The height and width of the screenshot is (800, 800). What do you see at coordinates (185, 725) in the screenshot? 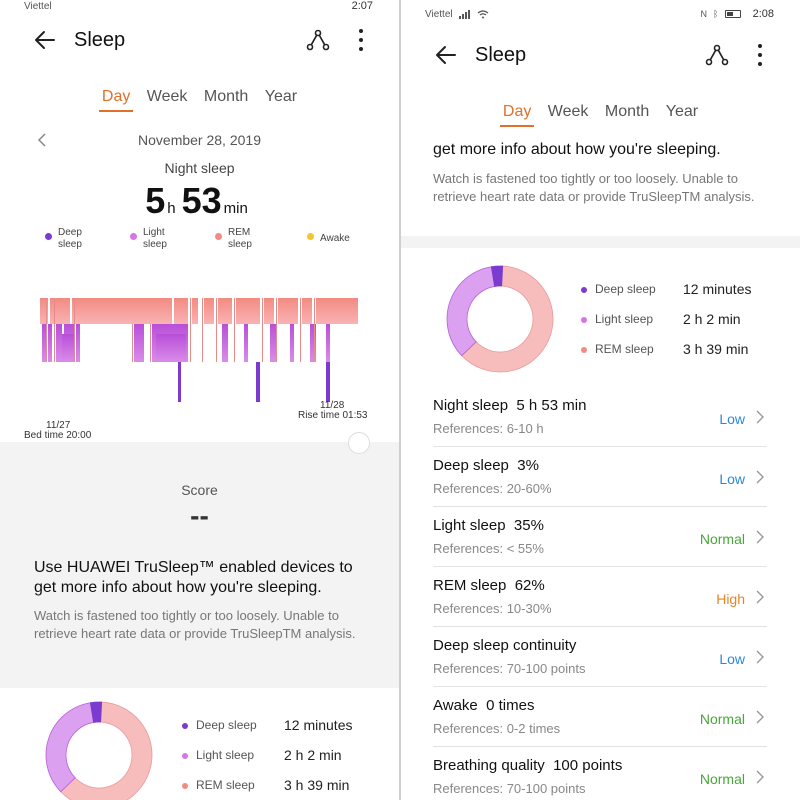
I see `dot-deep` at bounding box center [185, 725].